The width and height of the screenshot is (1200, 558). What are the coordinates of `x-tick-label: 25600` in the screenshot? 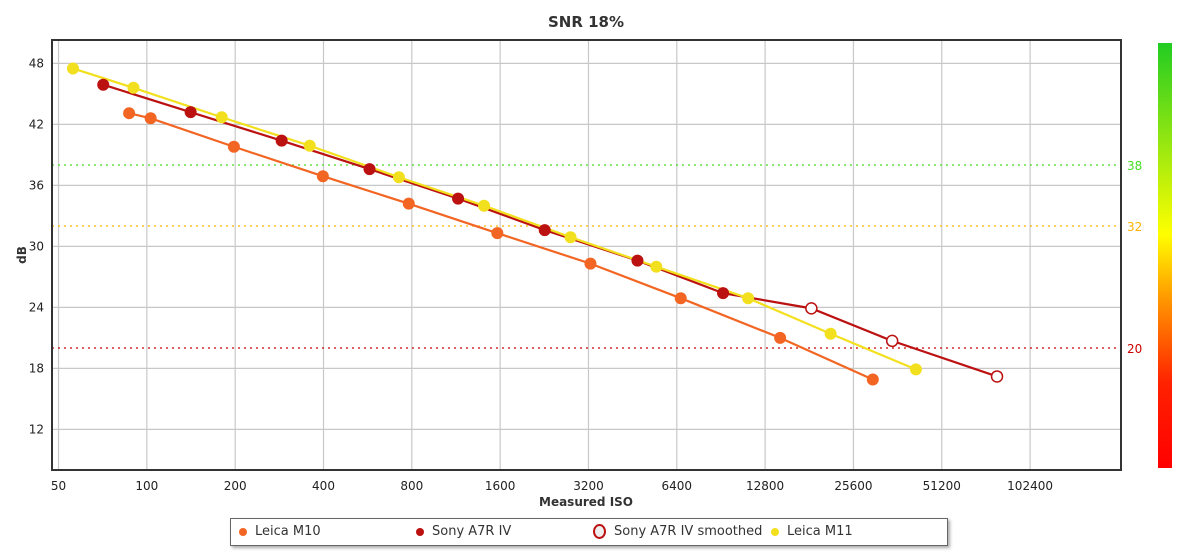 It's located at (853, 486).